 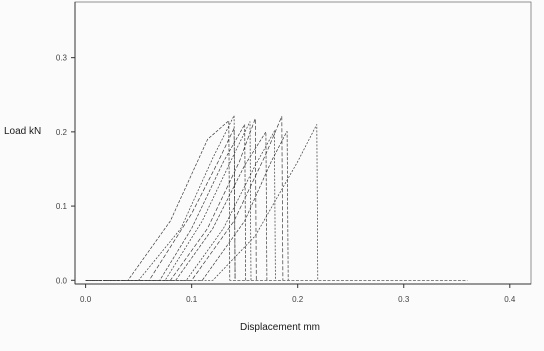 I want to click on x-ticks: 0.0 0.1 0.2 0.3 0.4, so click(x=298, y=294).